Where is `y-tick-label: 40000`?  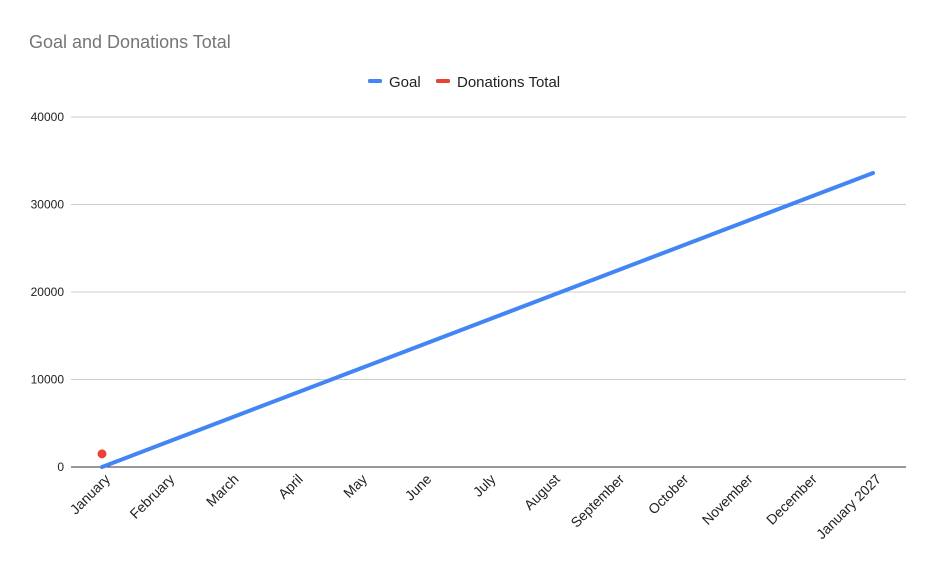
y-tick-label: 40000 is located at coordinates (48, 117).